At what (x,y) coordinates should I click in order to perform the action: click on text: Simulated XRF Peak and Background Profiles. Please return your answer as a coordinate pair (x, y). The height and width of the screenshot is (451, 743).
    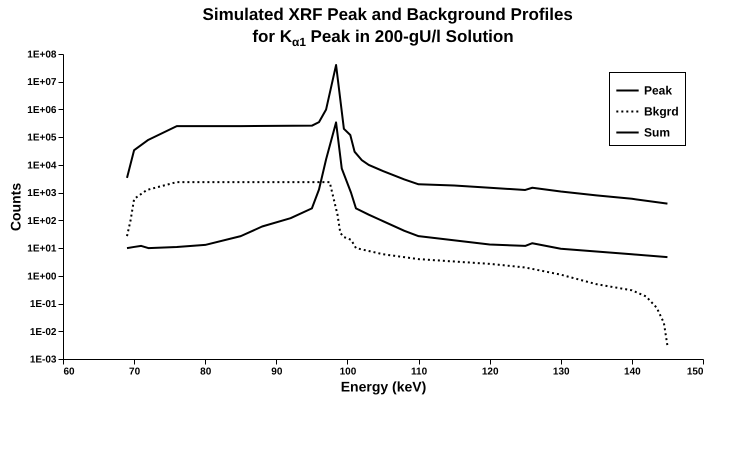
    Looking at the image, I should click on (387, 14).